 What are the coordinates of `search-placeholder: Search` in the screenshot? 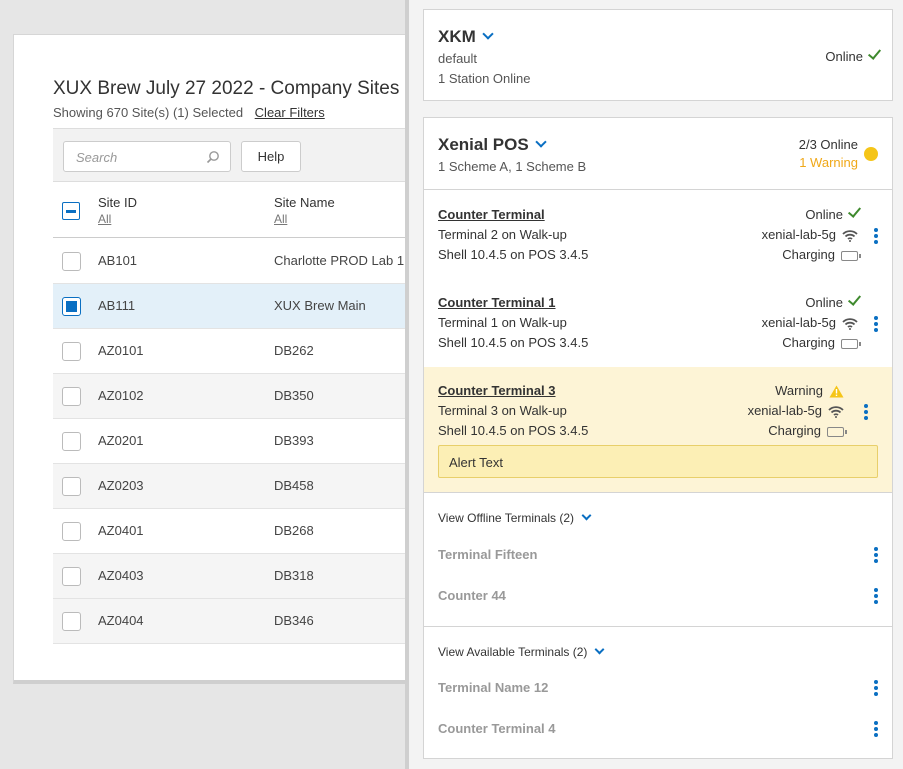 It's located at (97, 157).